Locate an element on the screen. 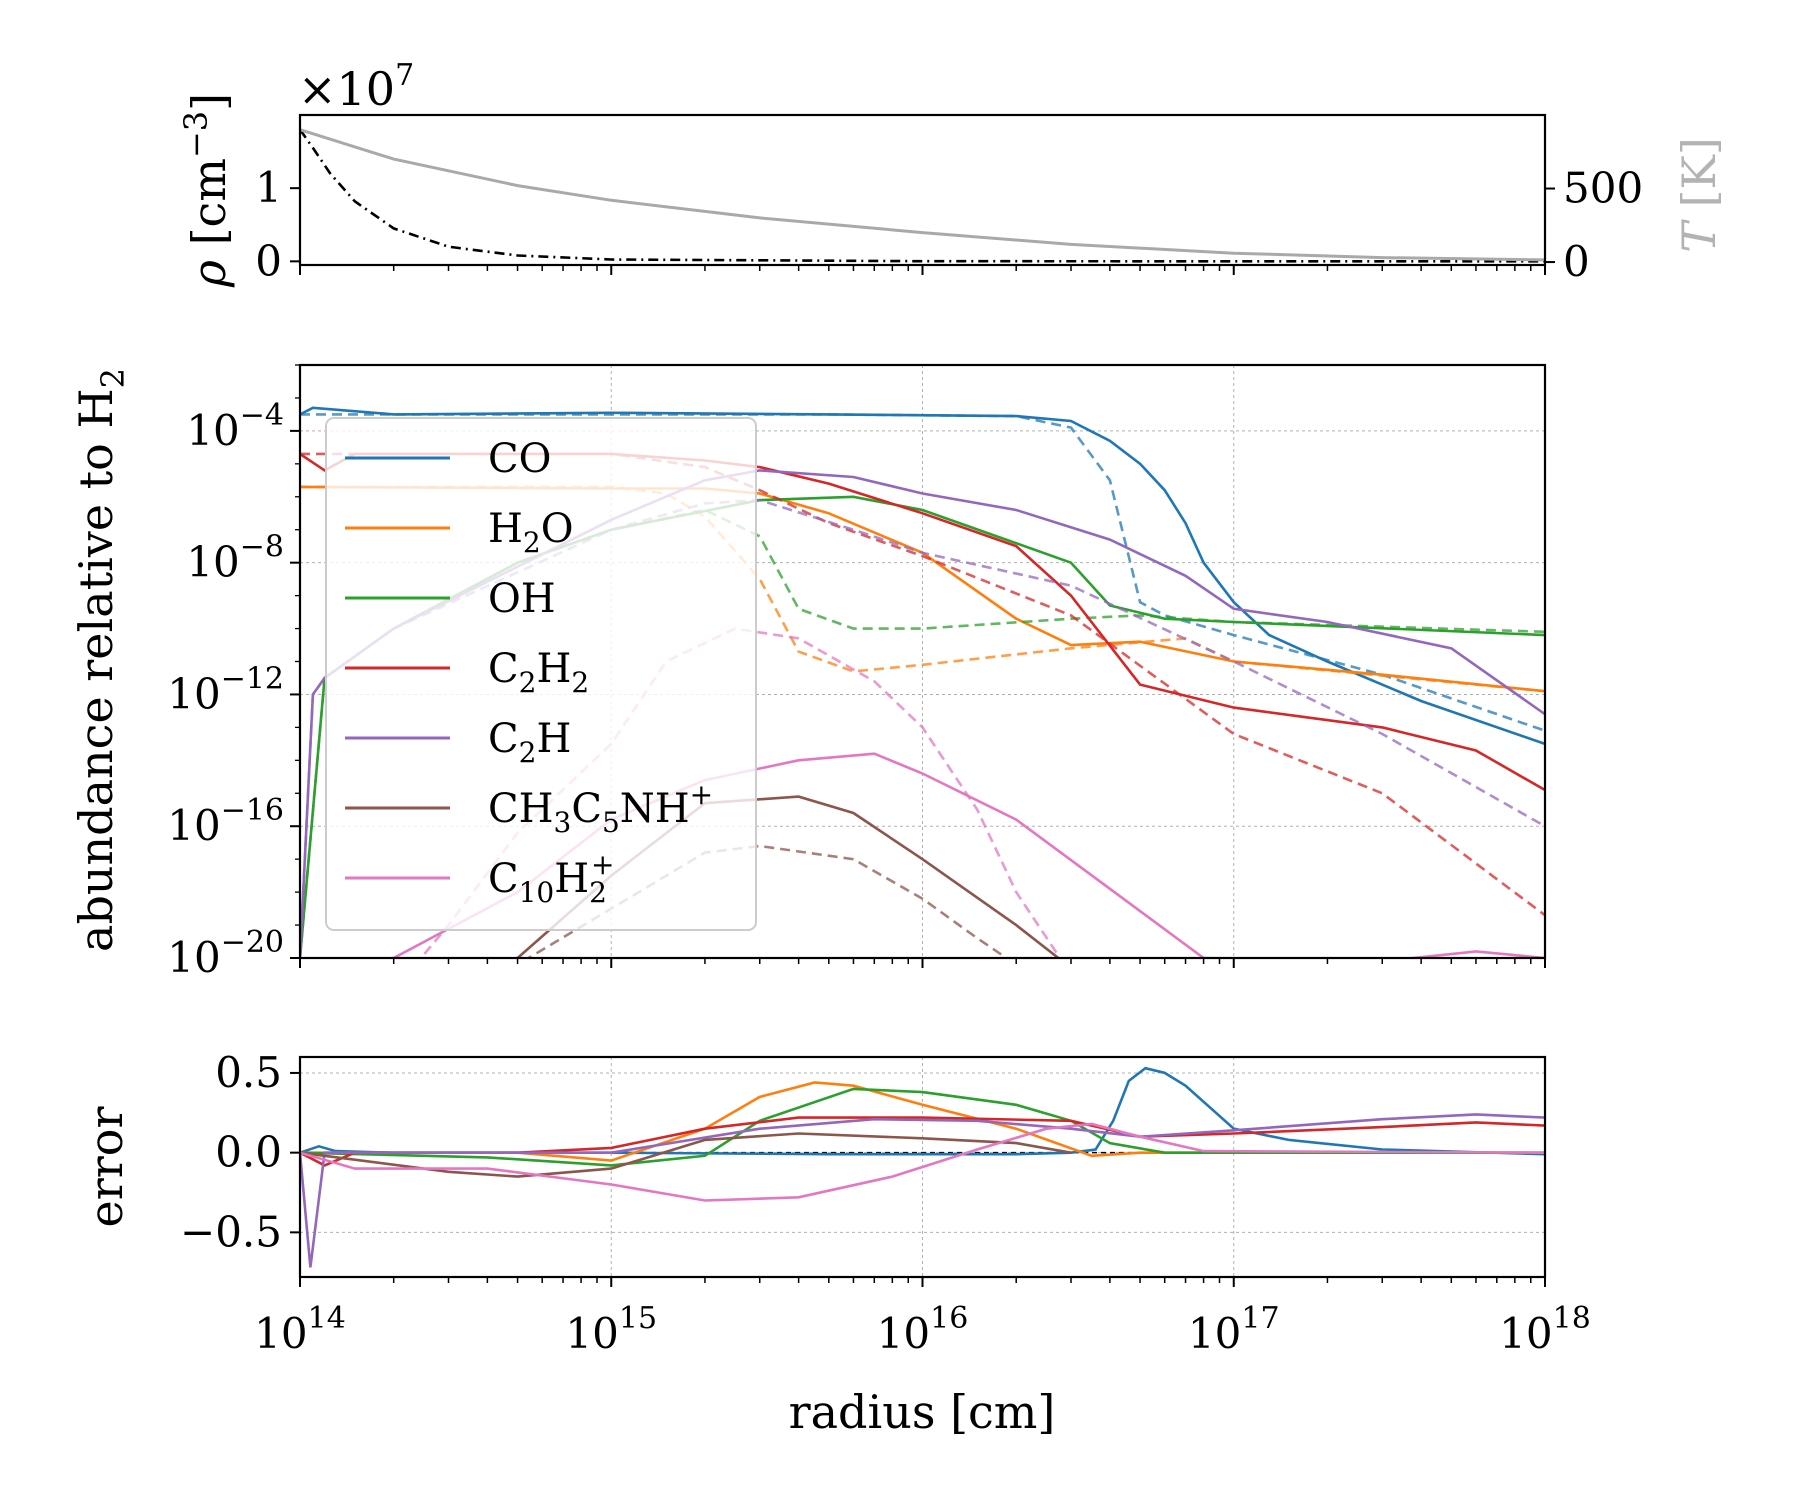  y-tick-label: 10⁻¹² is located at coordinates (225, 689).